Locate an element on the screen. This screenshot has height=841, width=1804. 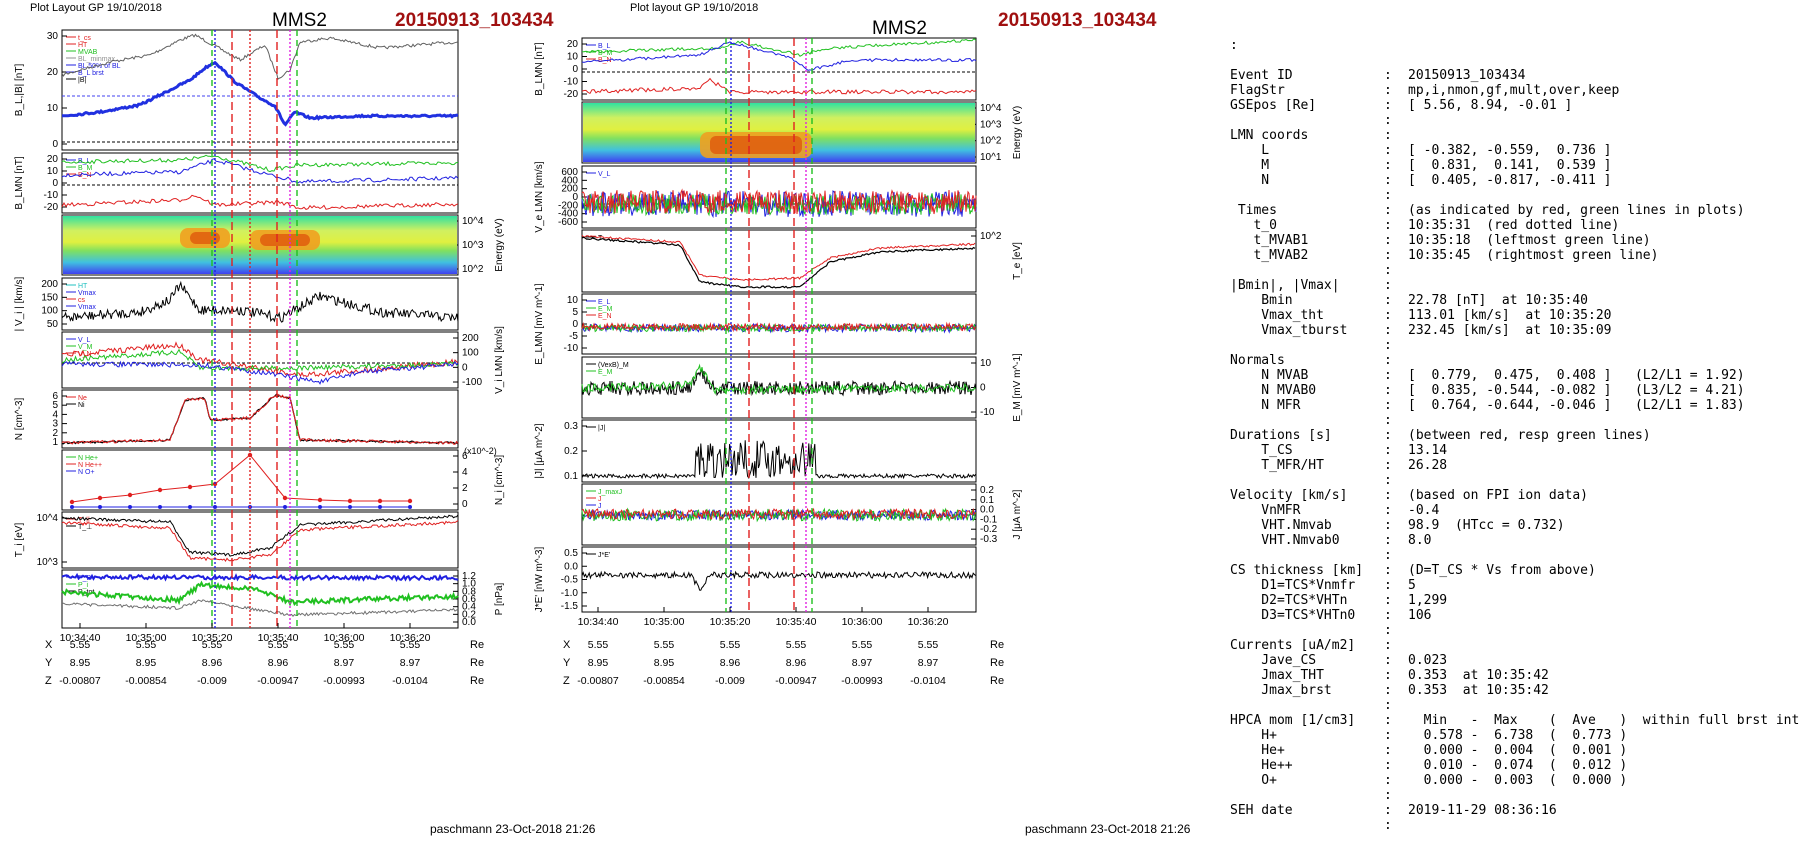
x-tick-label: 10:36:20 is located at coordinates (928, 622).